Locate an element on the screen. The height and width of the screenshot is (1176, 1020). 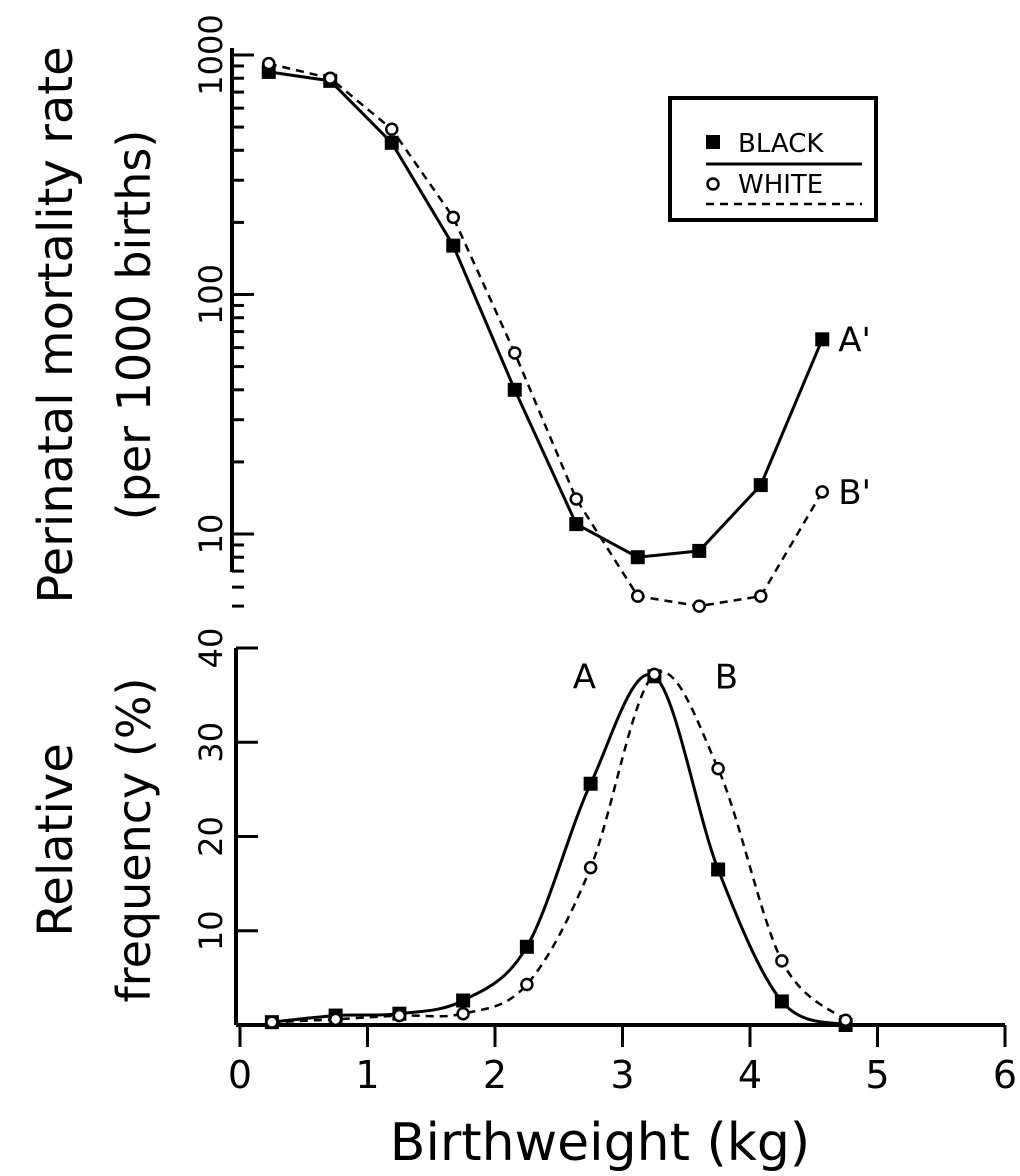
end-label-white: B' is located at coordinates (854, 493).